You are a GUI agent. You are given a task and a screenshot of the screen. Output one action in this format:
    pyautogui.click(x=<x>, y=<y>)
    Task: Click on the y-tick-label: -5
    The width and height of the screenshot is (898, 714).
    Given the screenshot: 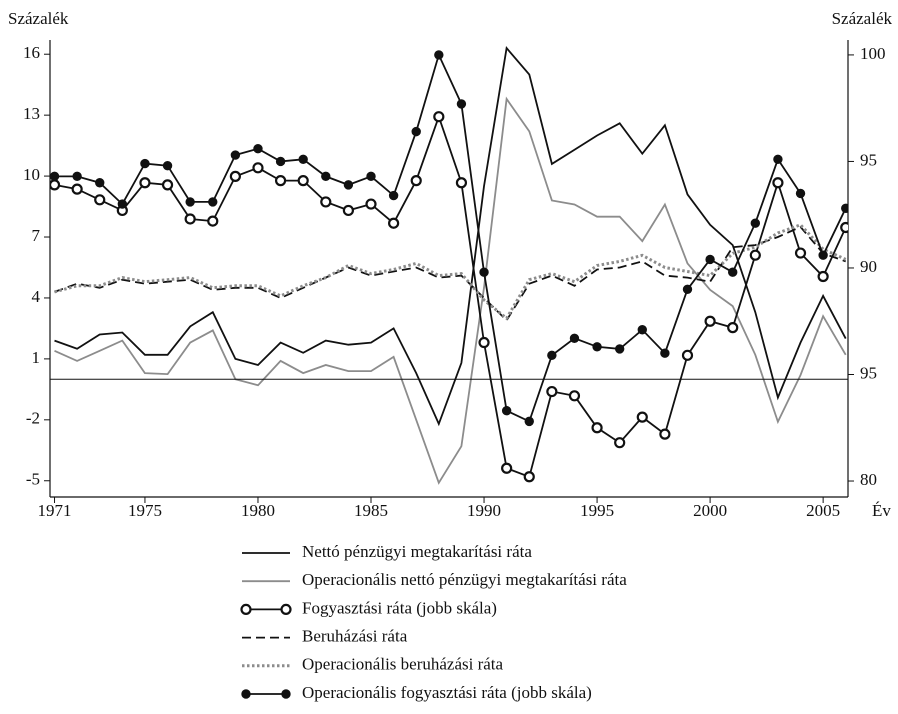 What is the action you would take?
    pyautogui.click(x=33, y=479)
    